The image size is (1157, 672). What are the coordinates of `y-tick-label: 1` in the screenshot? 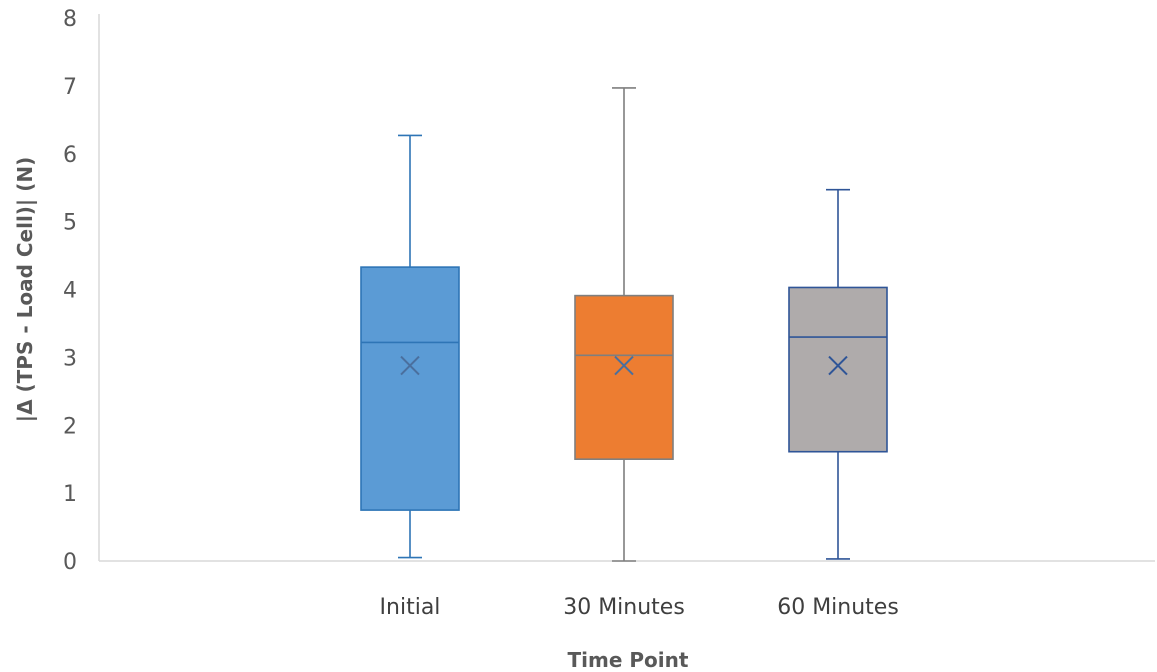 It's located at (70, 494).